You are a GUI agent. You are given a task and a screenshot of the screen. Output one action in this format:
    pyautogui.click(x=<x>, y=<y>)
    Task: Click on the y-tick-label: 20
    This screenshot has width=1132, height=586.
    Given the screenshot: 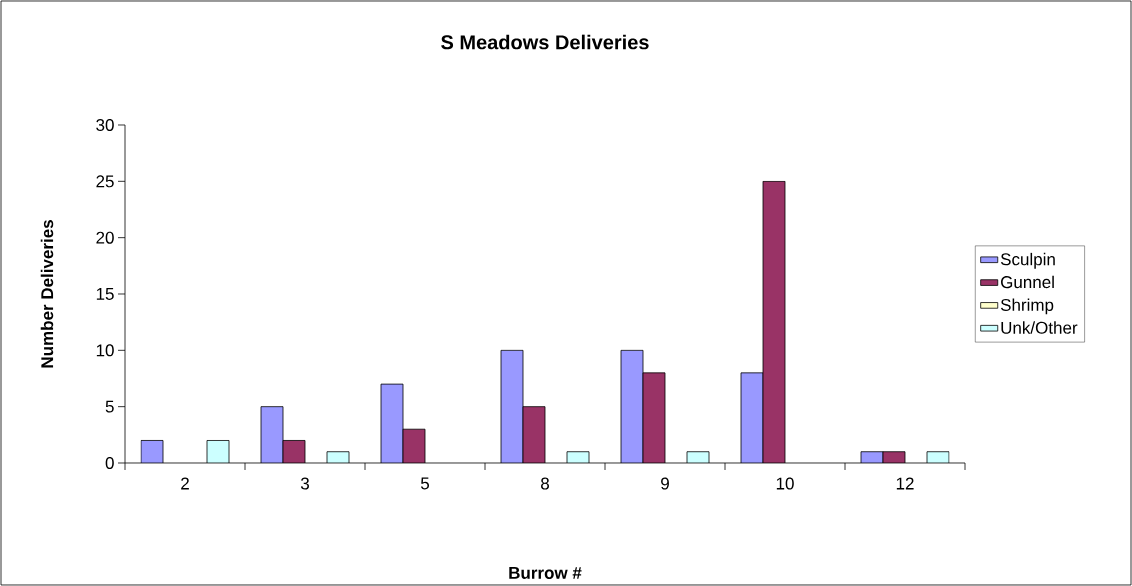 What is the action you would take?
    pyautogui.click(x=105, y=237)
    